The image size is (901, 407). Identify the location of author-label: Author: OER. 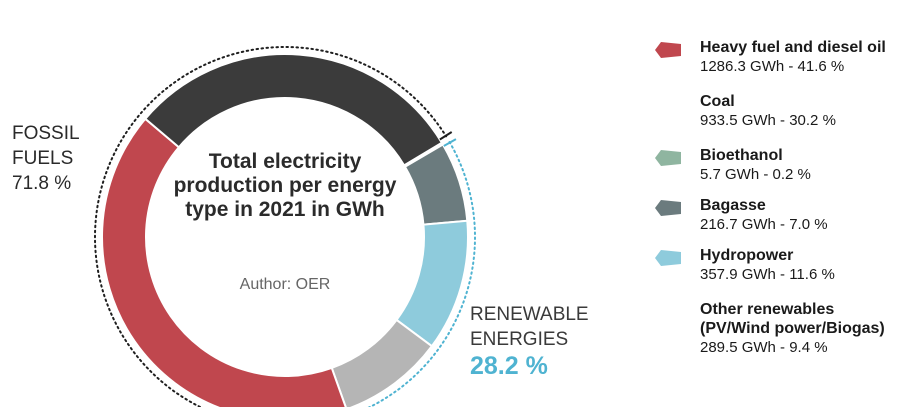
(285, 284).